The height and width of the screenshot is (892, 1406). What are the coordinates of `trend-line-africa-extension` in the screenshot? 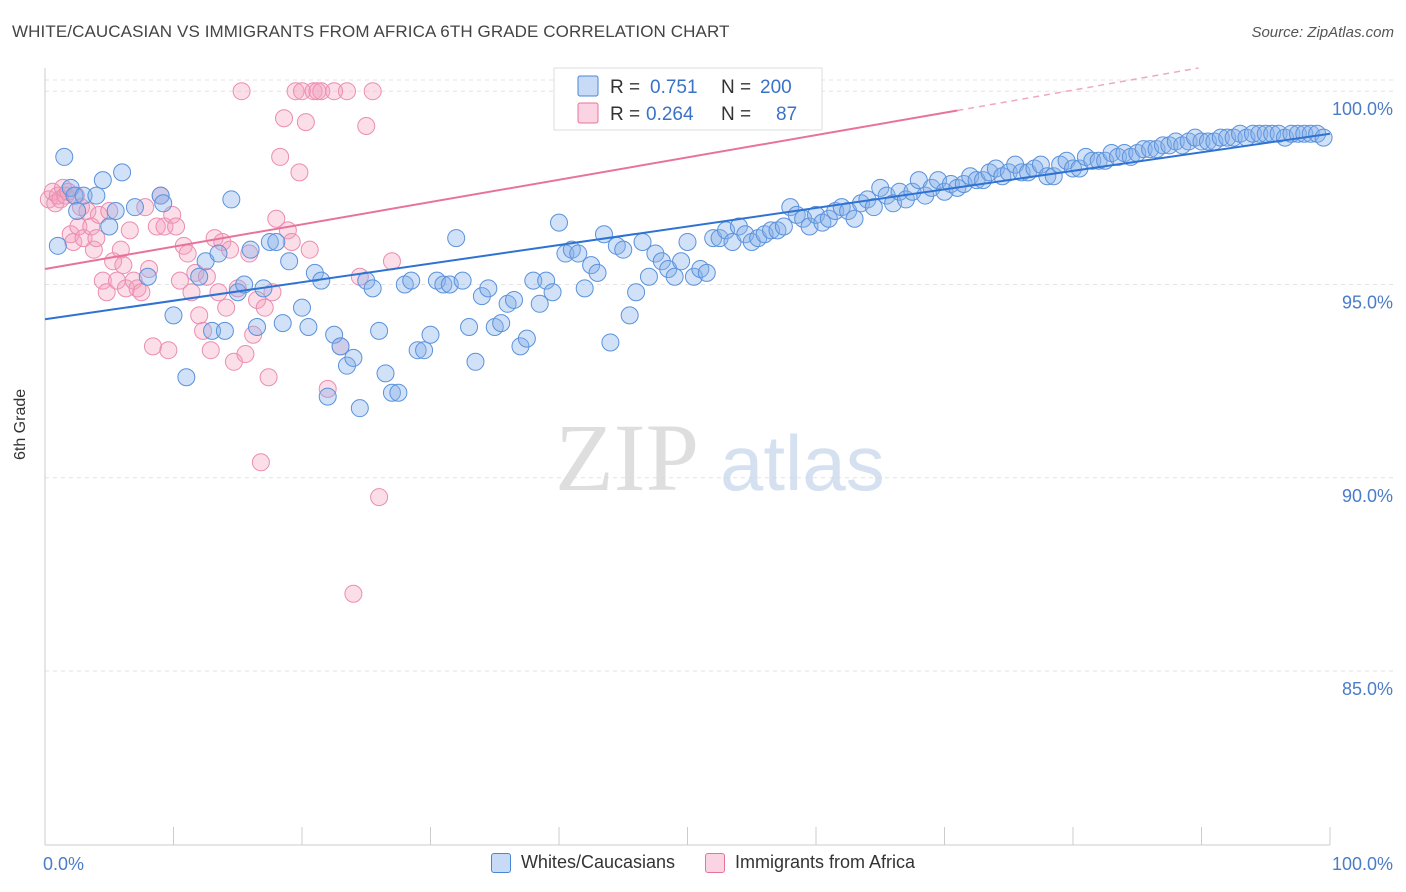 It's located at (1078, 89).